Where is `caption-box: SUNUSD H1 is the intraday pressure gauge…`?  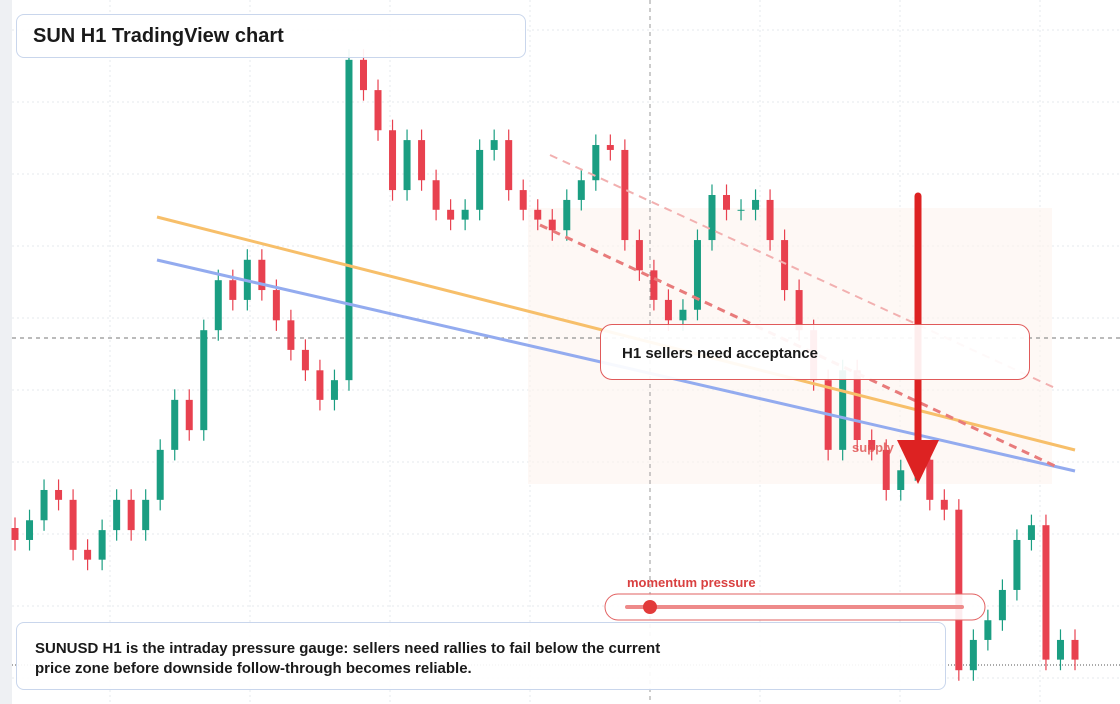
caption-box: SUNUSD H1 is the intraday pressure gauge… is located at coordinates (481, 656).